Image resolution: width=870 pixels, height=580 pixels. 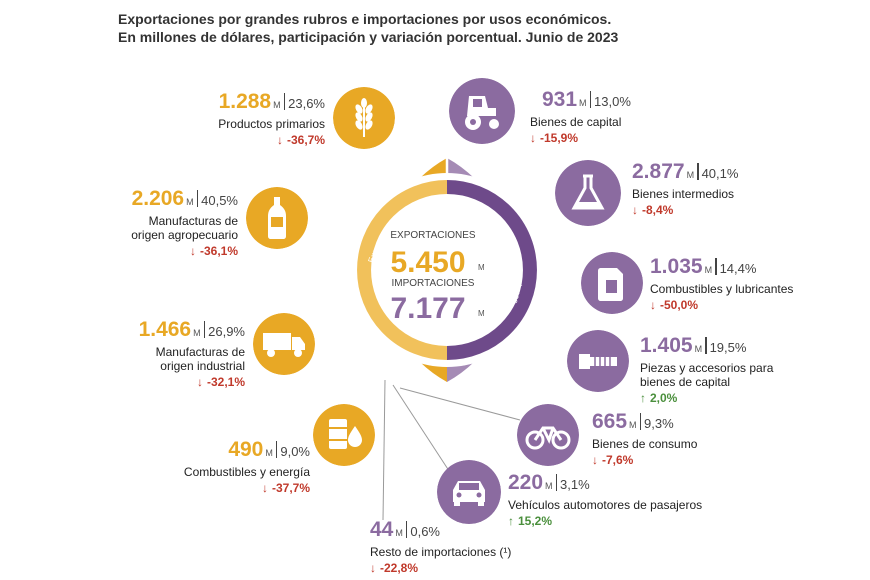 I want to click on tractor-icon, so click(x=482, y=111).